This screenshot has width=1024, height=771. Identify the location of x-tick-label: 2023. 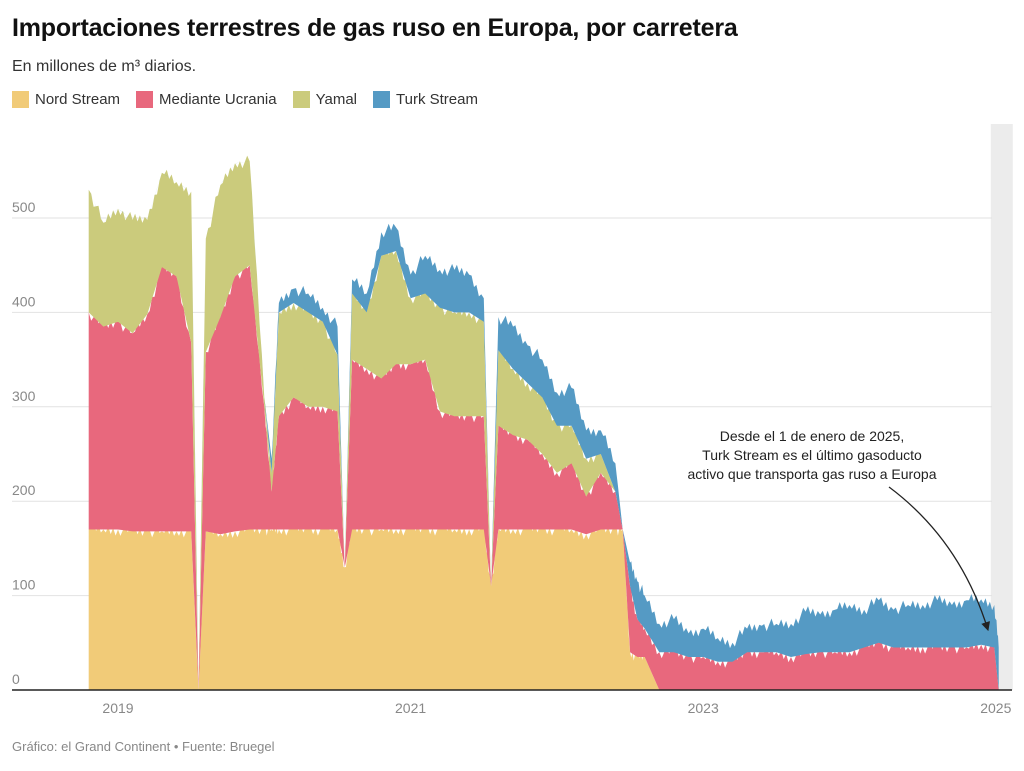
(703, 708).